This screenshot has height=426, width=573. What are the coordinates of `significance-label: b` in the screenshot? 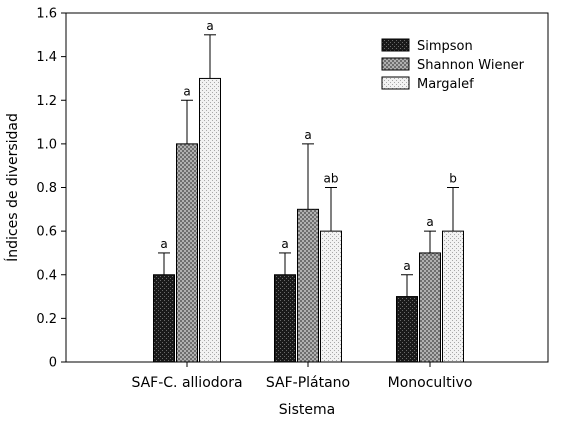 It's located at (453, 179).